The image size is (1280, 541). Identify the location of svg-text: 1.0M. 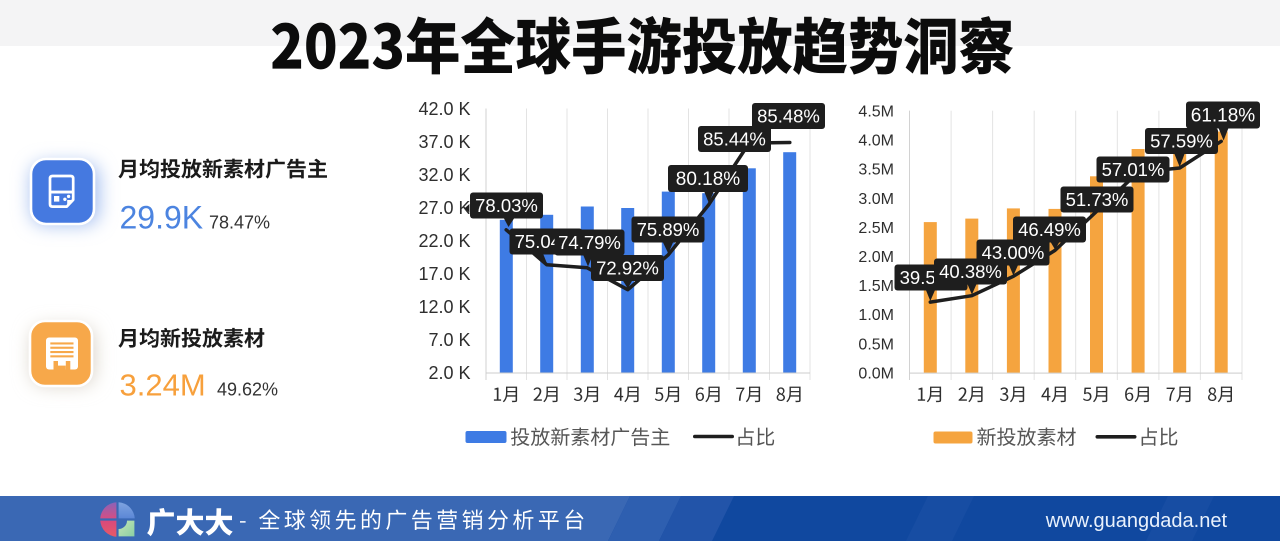
(876, 315).